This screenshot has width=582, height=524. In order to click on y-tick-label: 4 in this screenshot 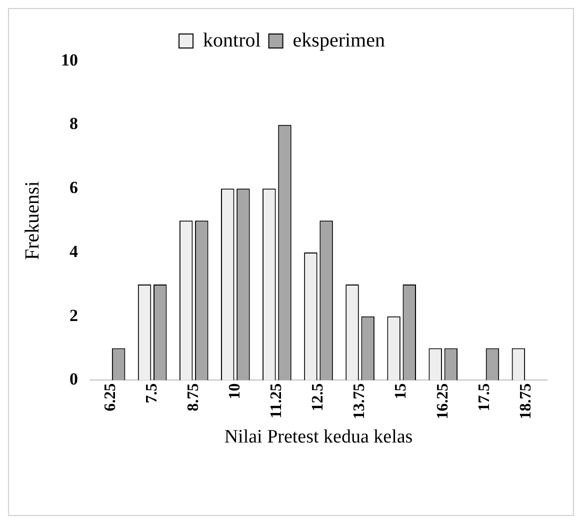, I will do `click(74, 251)`.